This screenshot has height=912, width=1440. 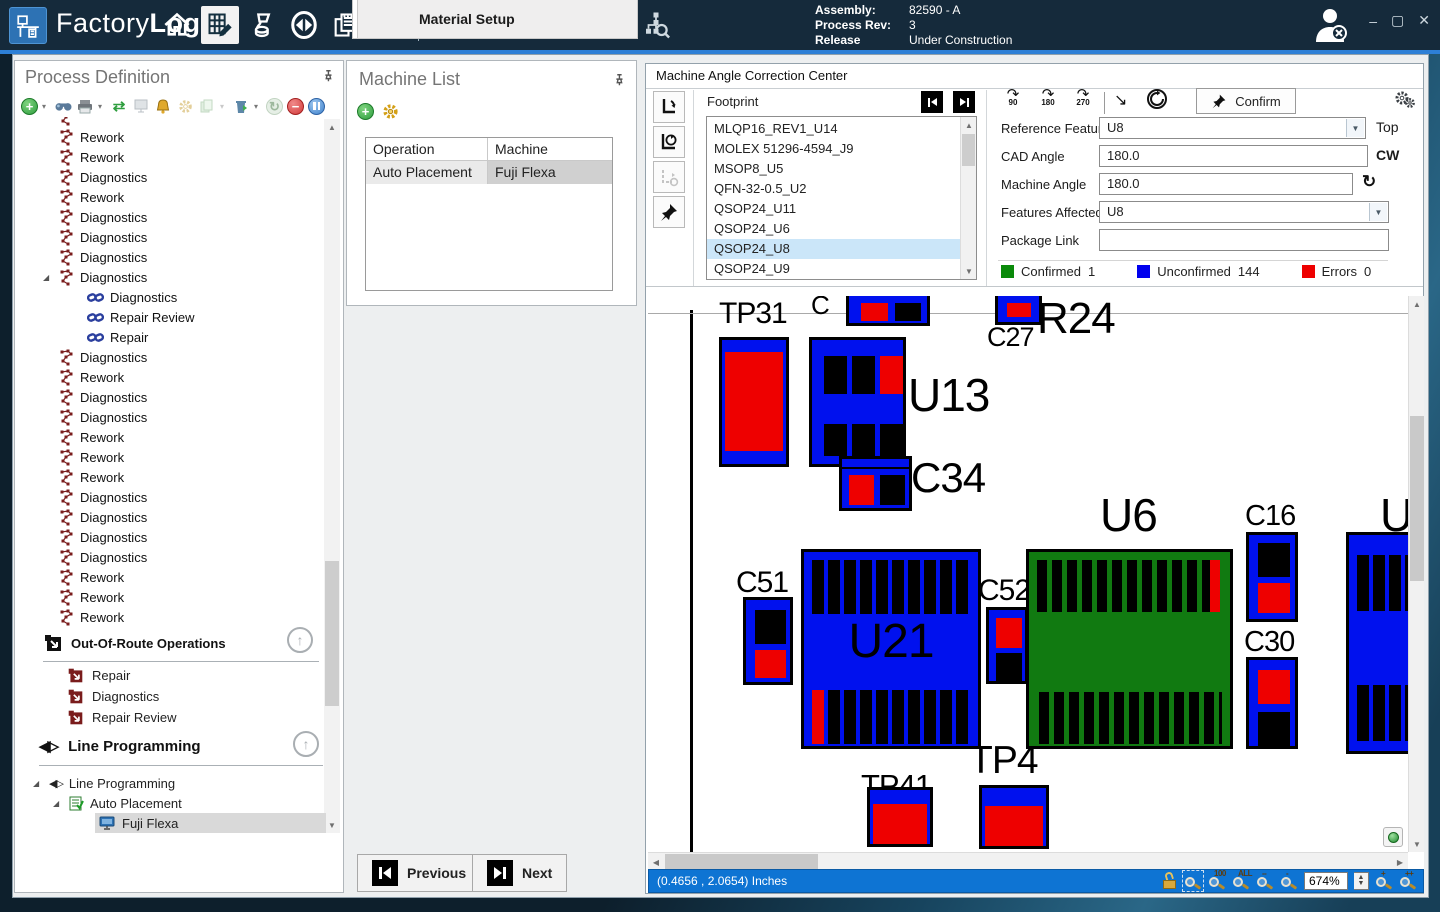 What do you see at coordinates (497, 19) in the screenshot?
I see `step-item: Material Setup` at bounding box center [497, 19].